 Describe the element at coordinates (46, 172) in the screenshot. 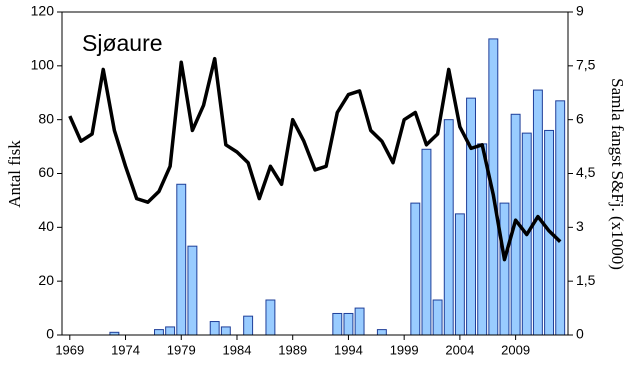

I see `y-tick-label: 60` at that location.